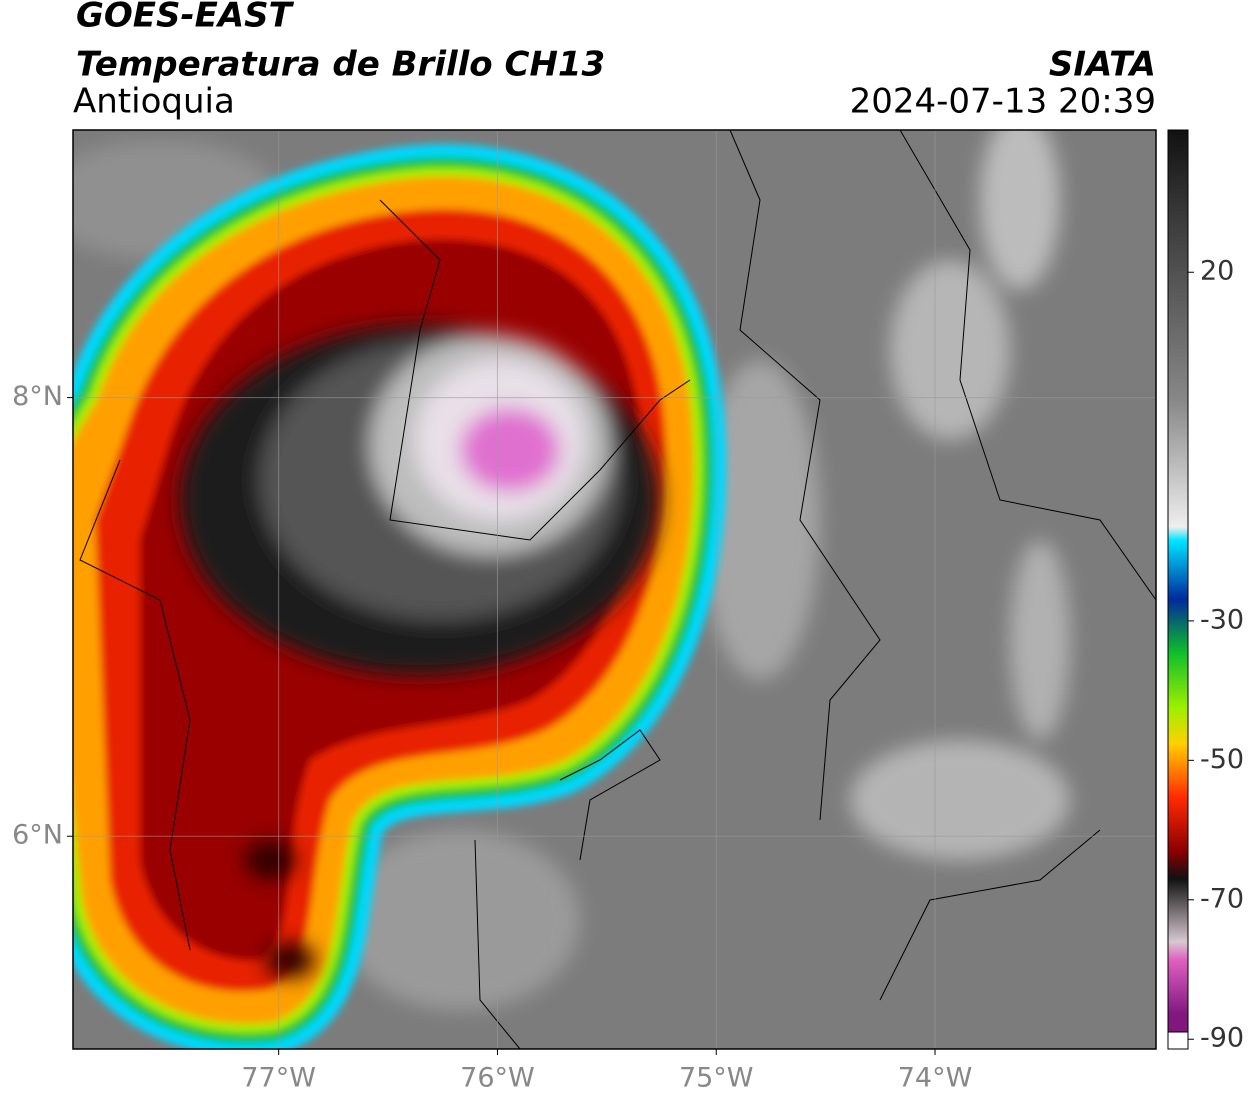 The width and height of the screenshot is (1252, 1103). I want to click on x-tick-label: 77°W, so click(278, 1078).